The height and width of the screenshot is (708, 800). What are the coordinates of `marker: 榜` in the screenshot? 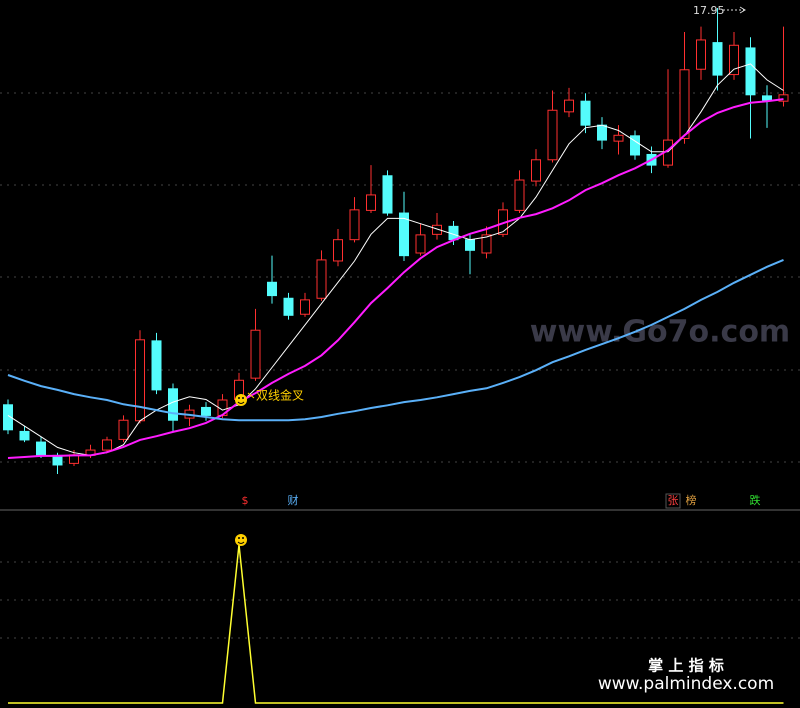 It's located at (691, 500).